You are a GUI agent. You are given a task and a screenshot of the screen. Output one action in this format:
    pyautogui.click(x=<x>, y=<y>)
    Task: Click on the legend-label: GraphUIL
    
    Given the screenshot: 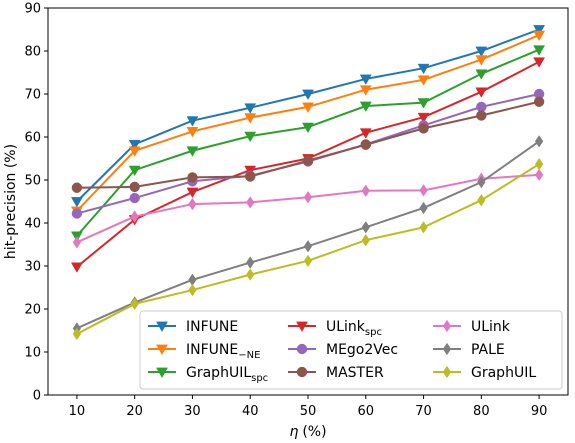 What is the action you would take?
    pyautogui.click(x=503, y=373)
    